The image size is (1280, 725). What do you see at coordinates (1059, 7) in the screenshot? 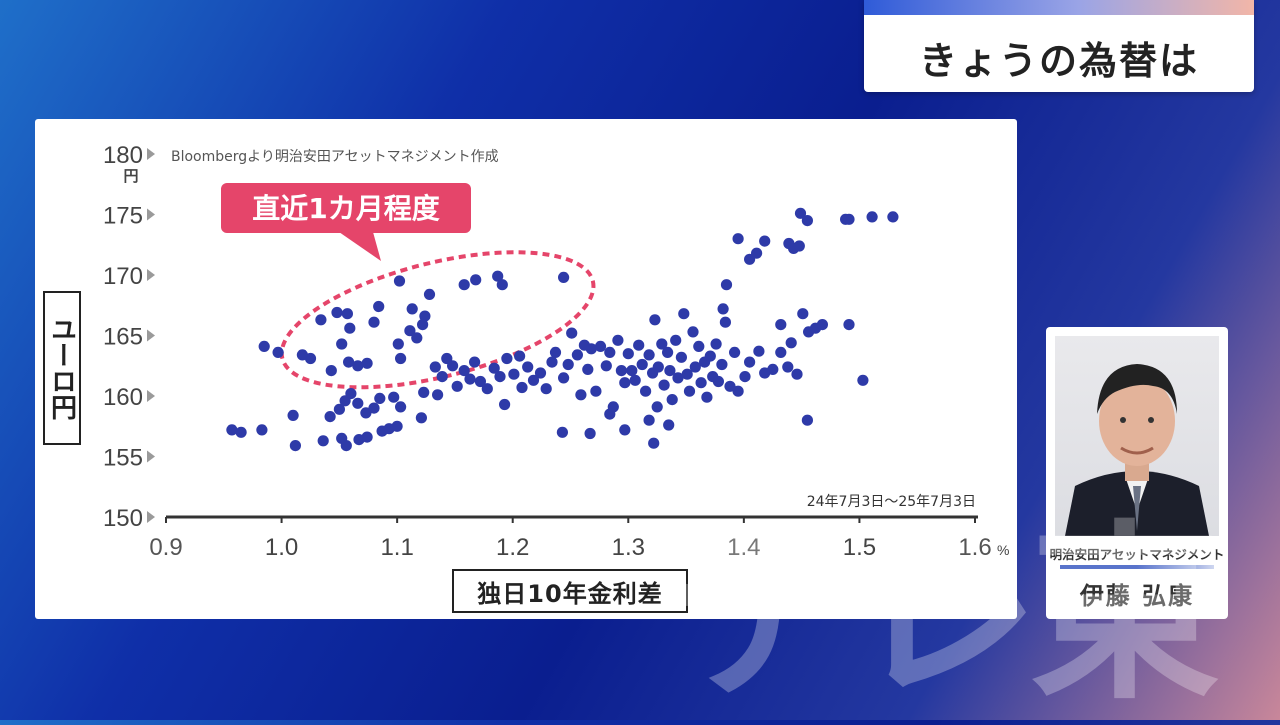
I see `title-accent-strip` at bounding box center [1059, 7].